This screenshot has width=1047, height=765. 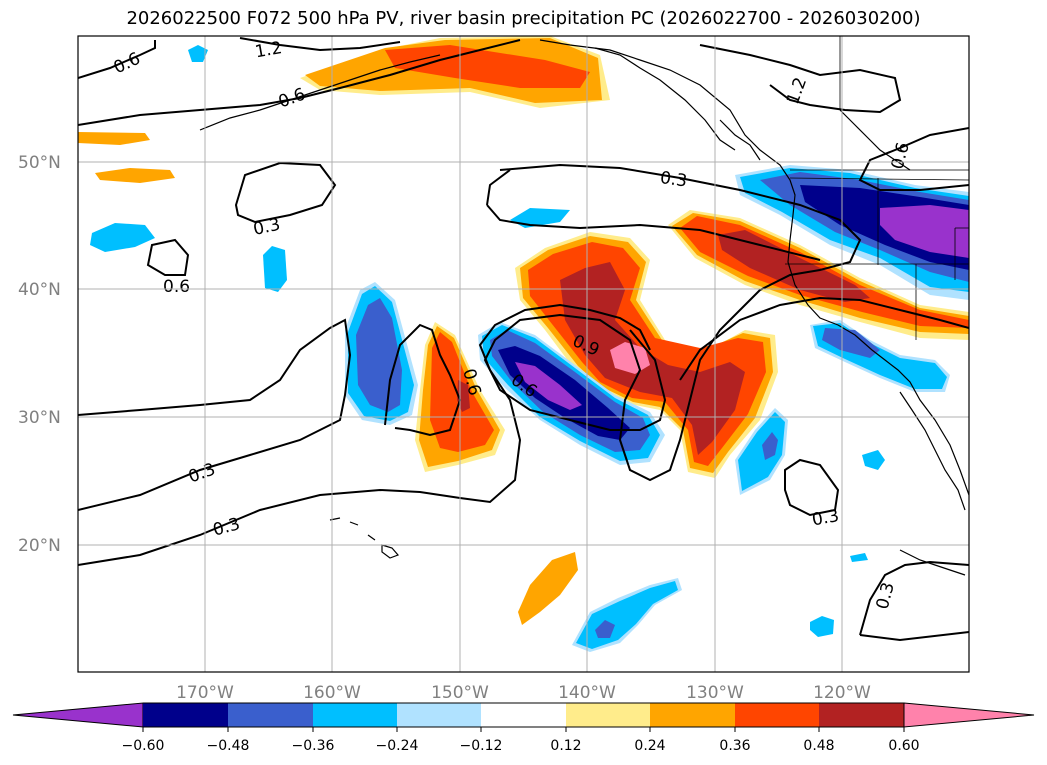 What do you see at coordinates (540, 218) in the screenshot?
I see `negative-patch-north-pacific` at bounding box center [540, 218].